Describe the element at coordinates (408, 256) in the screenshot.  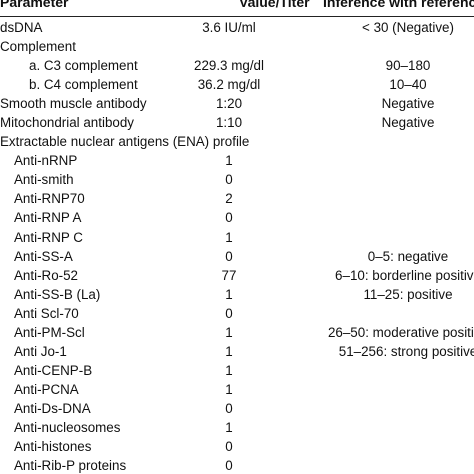
I see `row-reference: 0–5: negative` at that location.